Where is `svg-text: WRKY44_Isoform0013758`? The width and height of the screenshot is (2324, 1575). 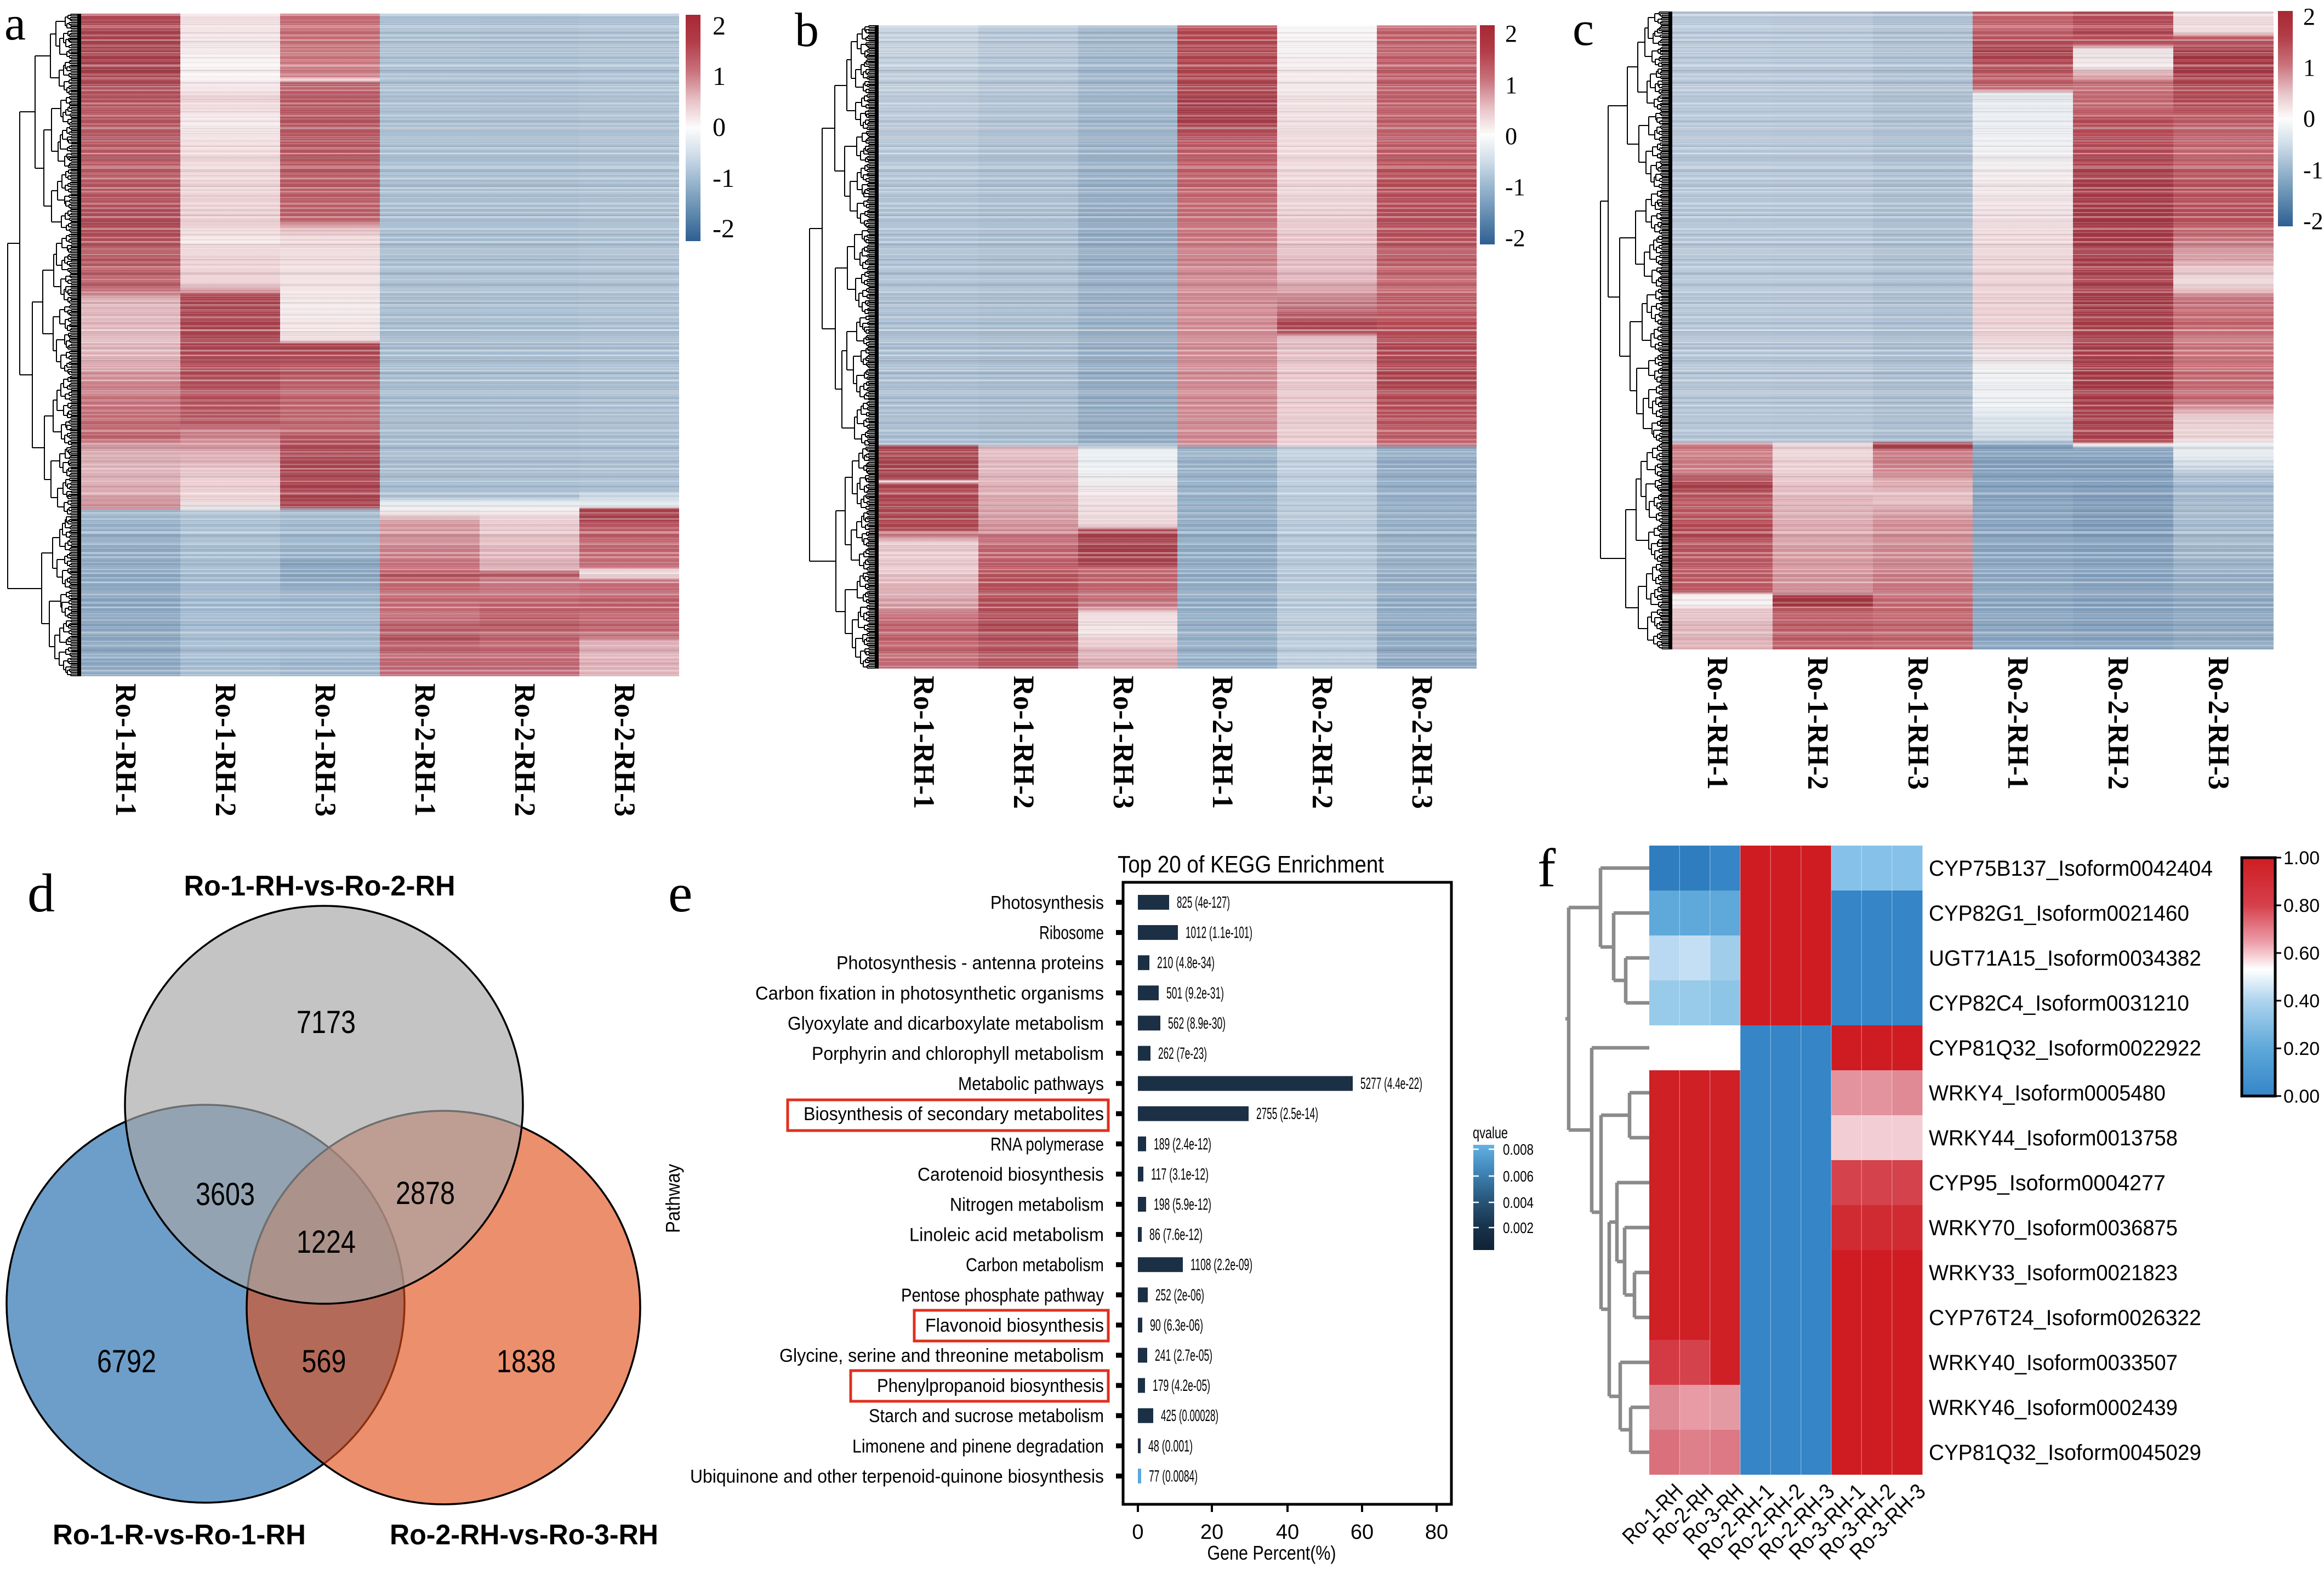 svg-text: WRKY44_Isoform0013758 is located at coordinates (2054, 1138).